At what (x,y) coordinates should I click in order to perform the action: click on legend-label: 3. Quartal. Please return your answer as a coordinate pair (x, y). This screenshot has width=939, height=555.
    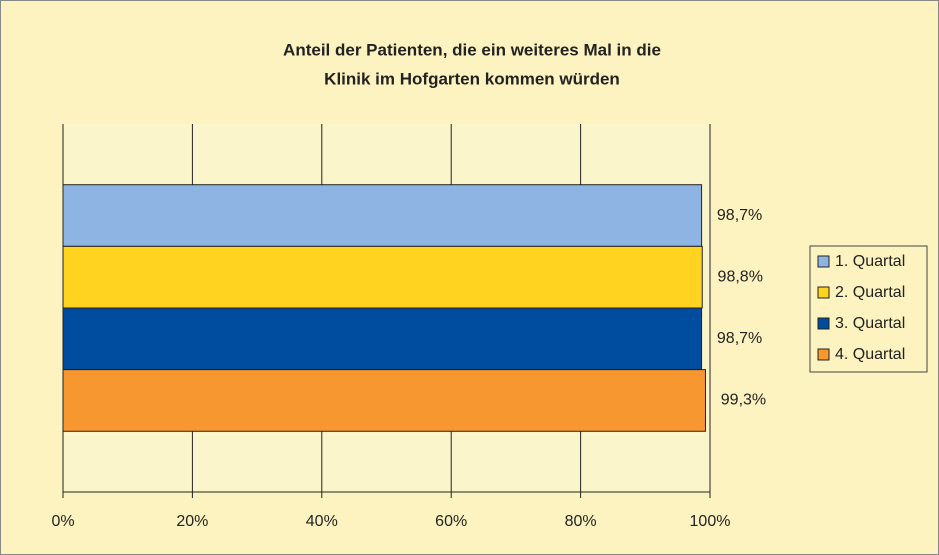
    Looking at the image, I should click on (870, 323).